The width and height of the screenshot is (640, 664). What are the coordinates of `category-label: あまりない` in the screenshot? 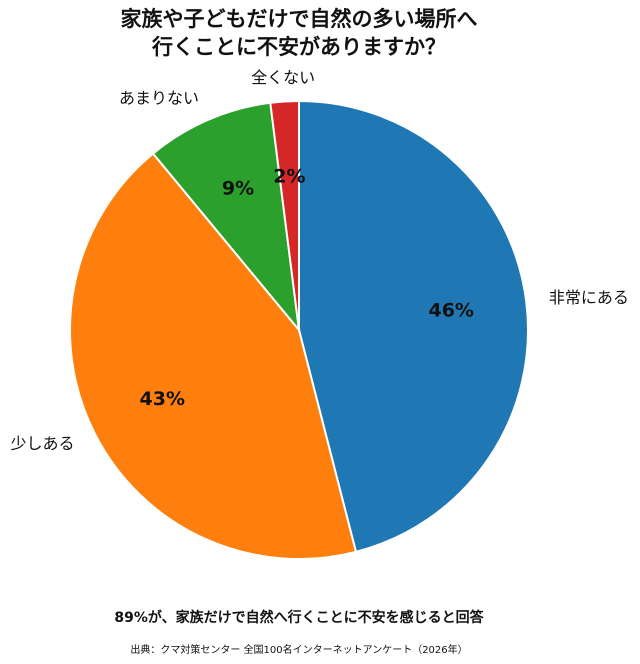 It's located at (159, 97).